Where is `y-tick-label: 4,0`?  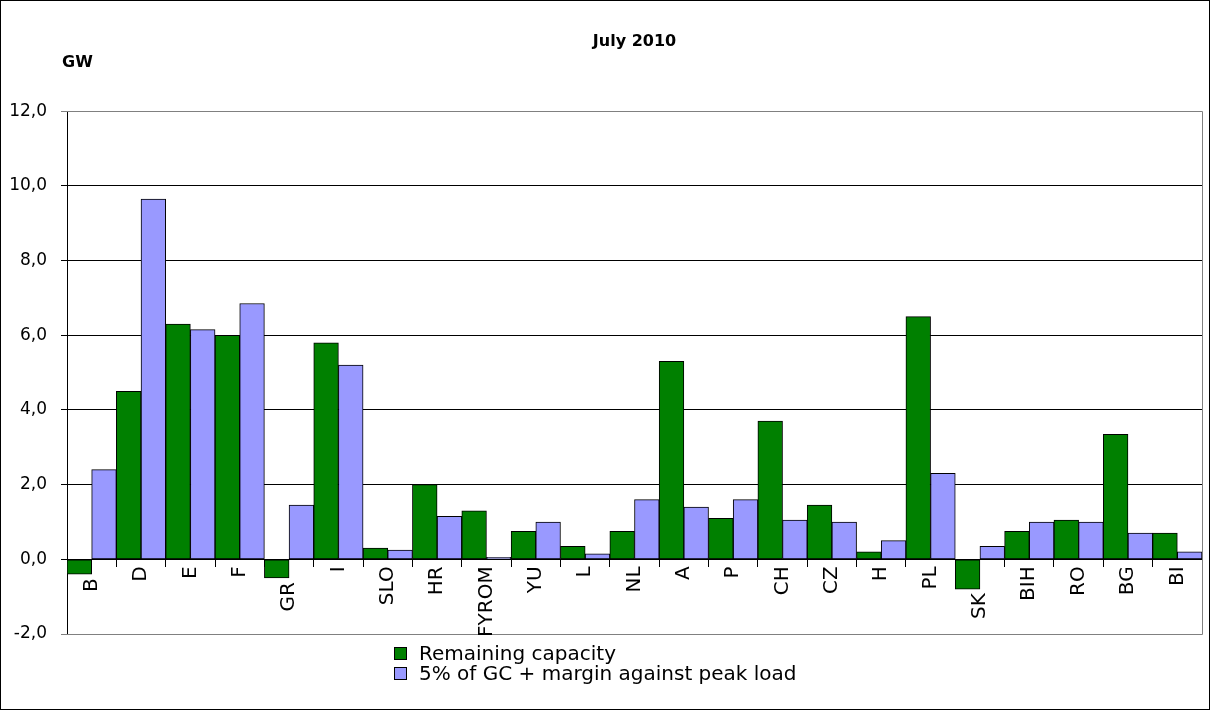
y-tick-label: 4,0 is located at coordinates (33, 408).